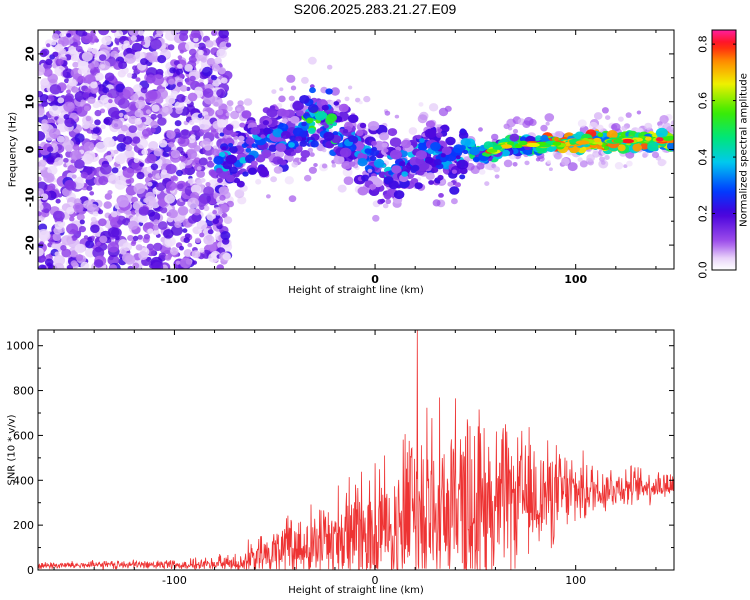  What do you see at coordinates (30, 102) in the screenshot?
I see `top-y-tick-label: 10` at bounding box center [30, 102].